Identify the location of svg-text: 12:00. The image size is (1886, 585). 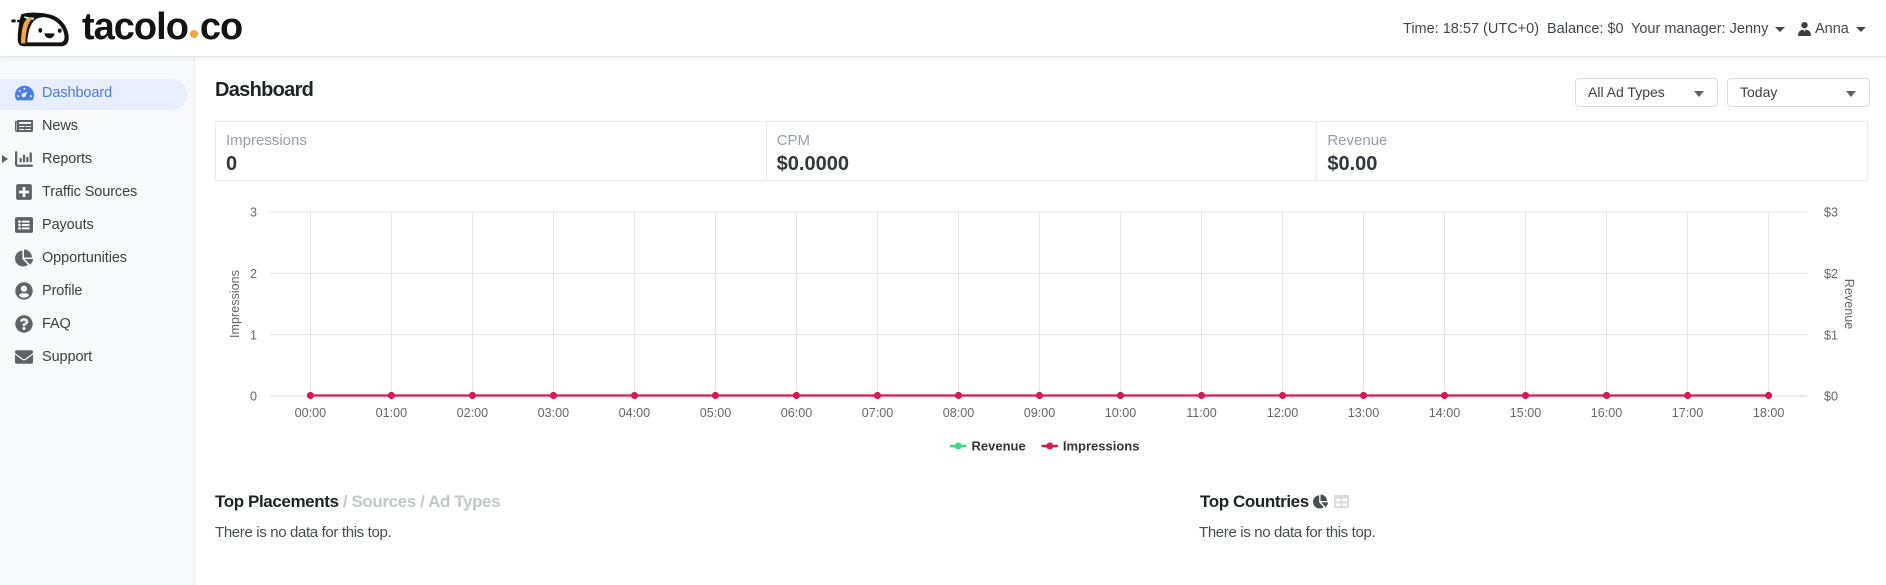
(1283, 413).